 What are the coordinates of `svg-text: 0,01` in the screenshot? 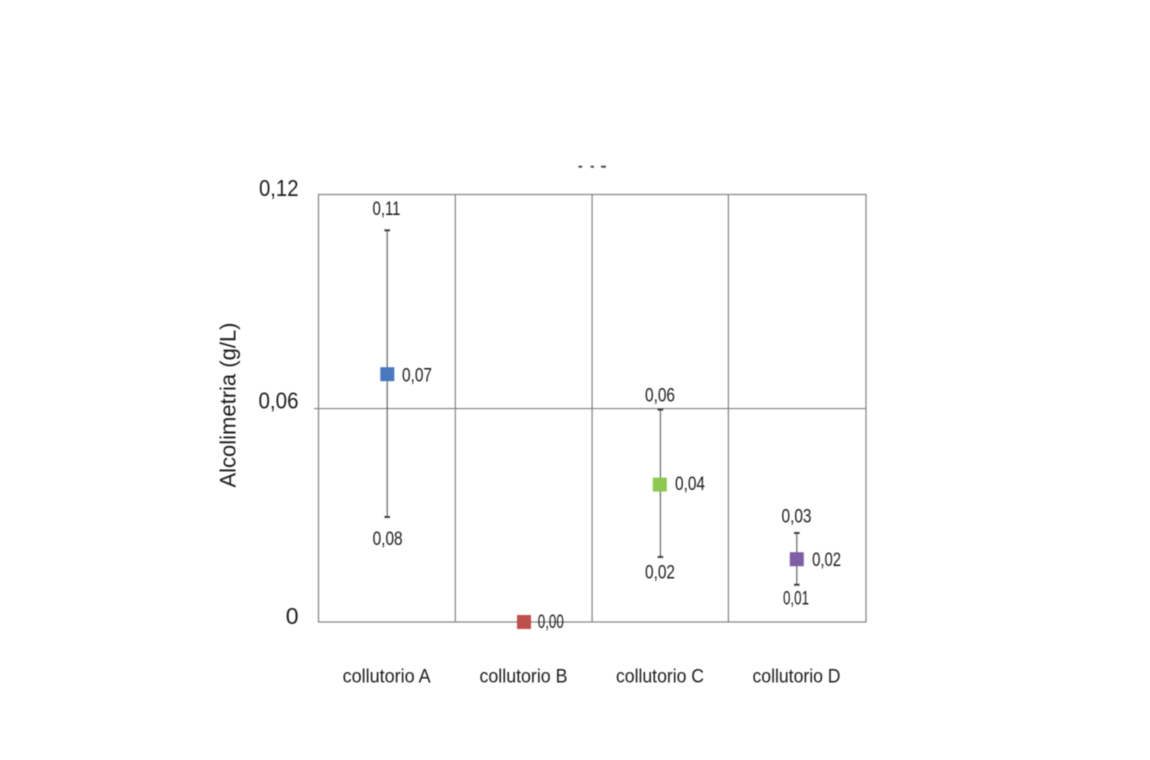 It's located at (796, 599).